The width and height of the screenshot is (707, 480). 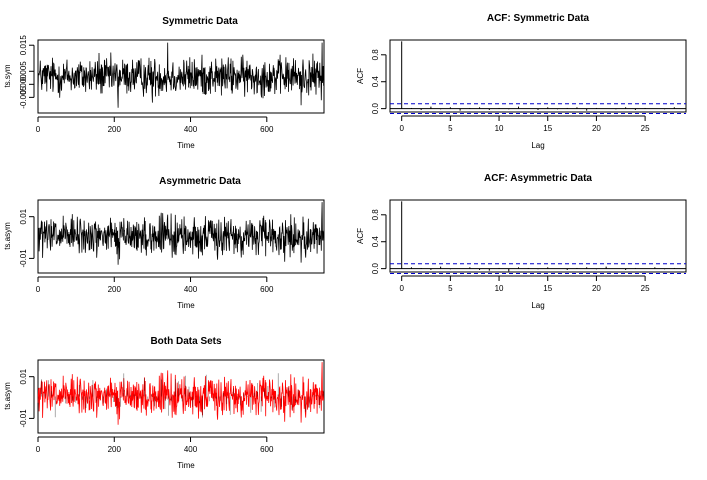 What do you see at coordinates (200, 21) in the screenshot?
I see `chart-title: Symmetric Data` at bounding box center [200, 21].